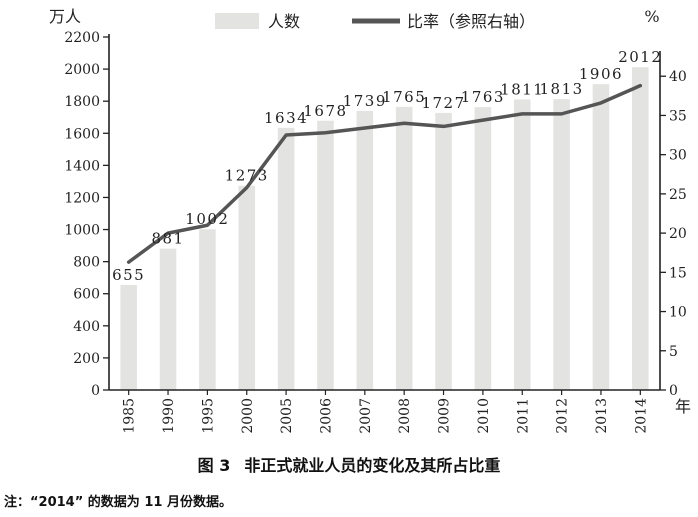  I want to click on data-label-1990: 881, so click(167, 239).